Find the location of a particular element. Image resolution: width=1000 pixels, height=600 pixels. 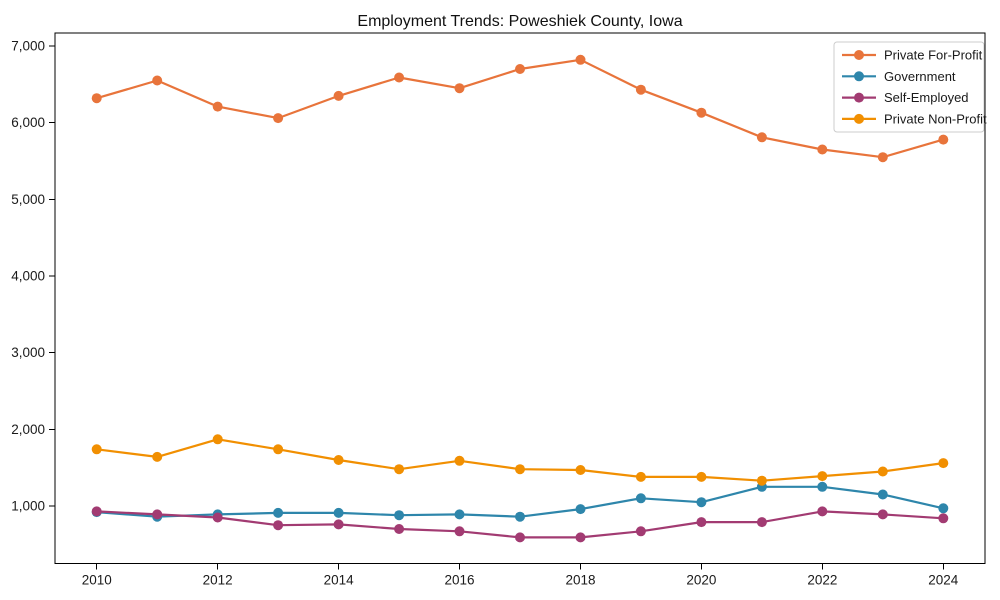

x-tick-label: 2016 is located at coordinates (460, 580).